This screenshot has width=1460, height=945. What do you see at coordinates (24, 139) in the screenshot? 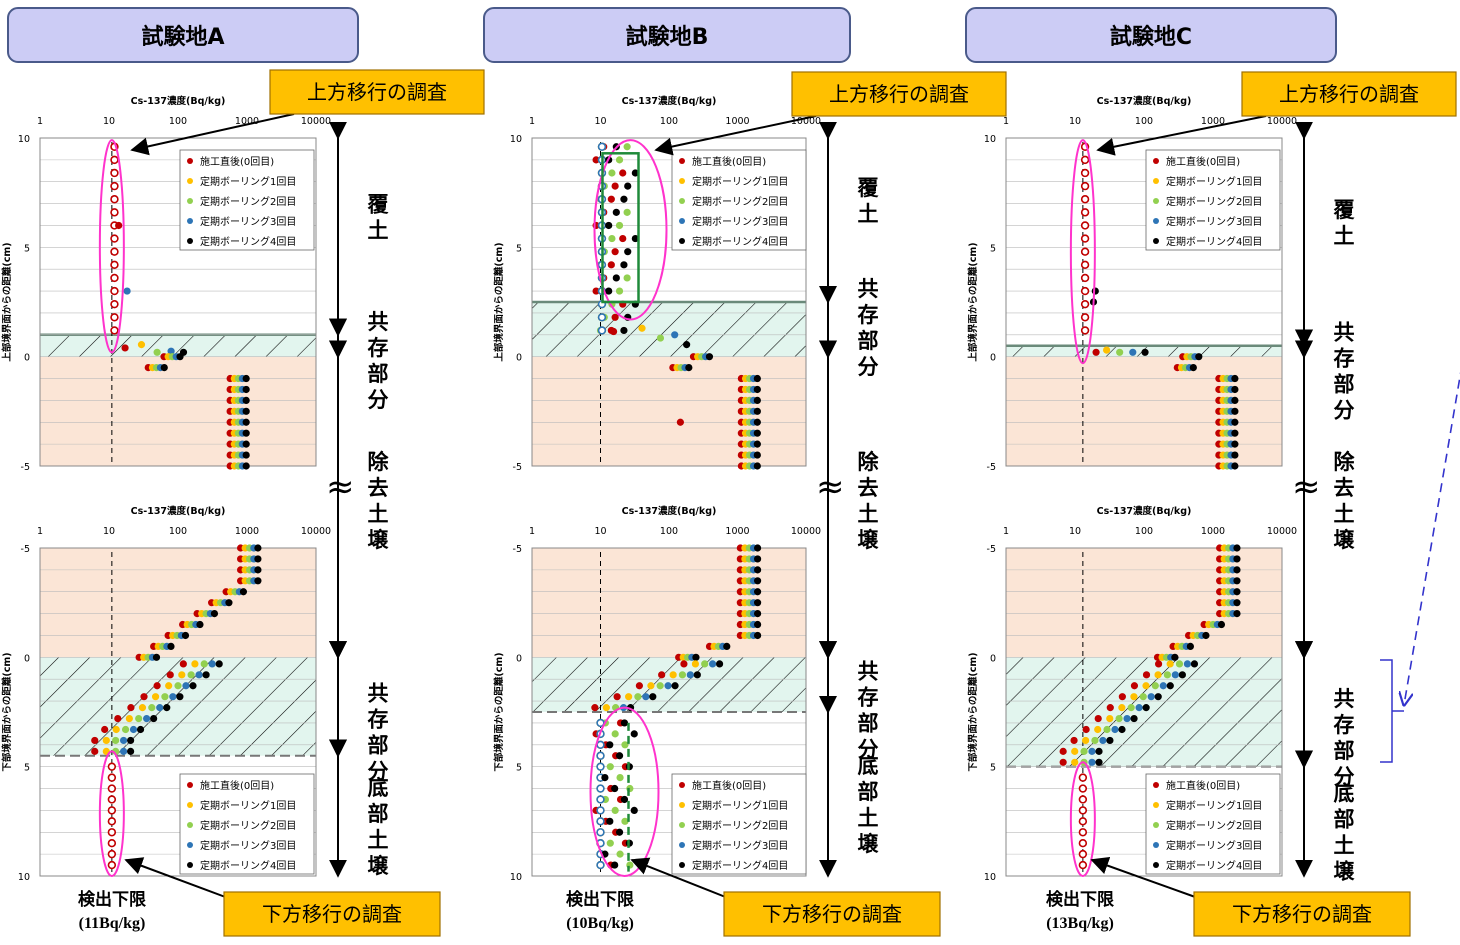
I see `y-tick-label: 10` at bounding box center [24, 139].